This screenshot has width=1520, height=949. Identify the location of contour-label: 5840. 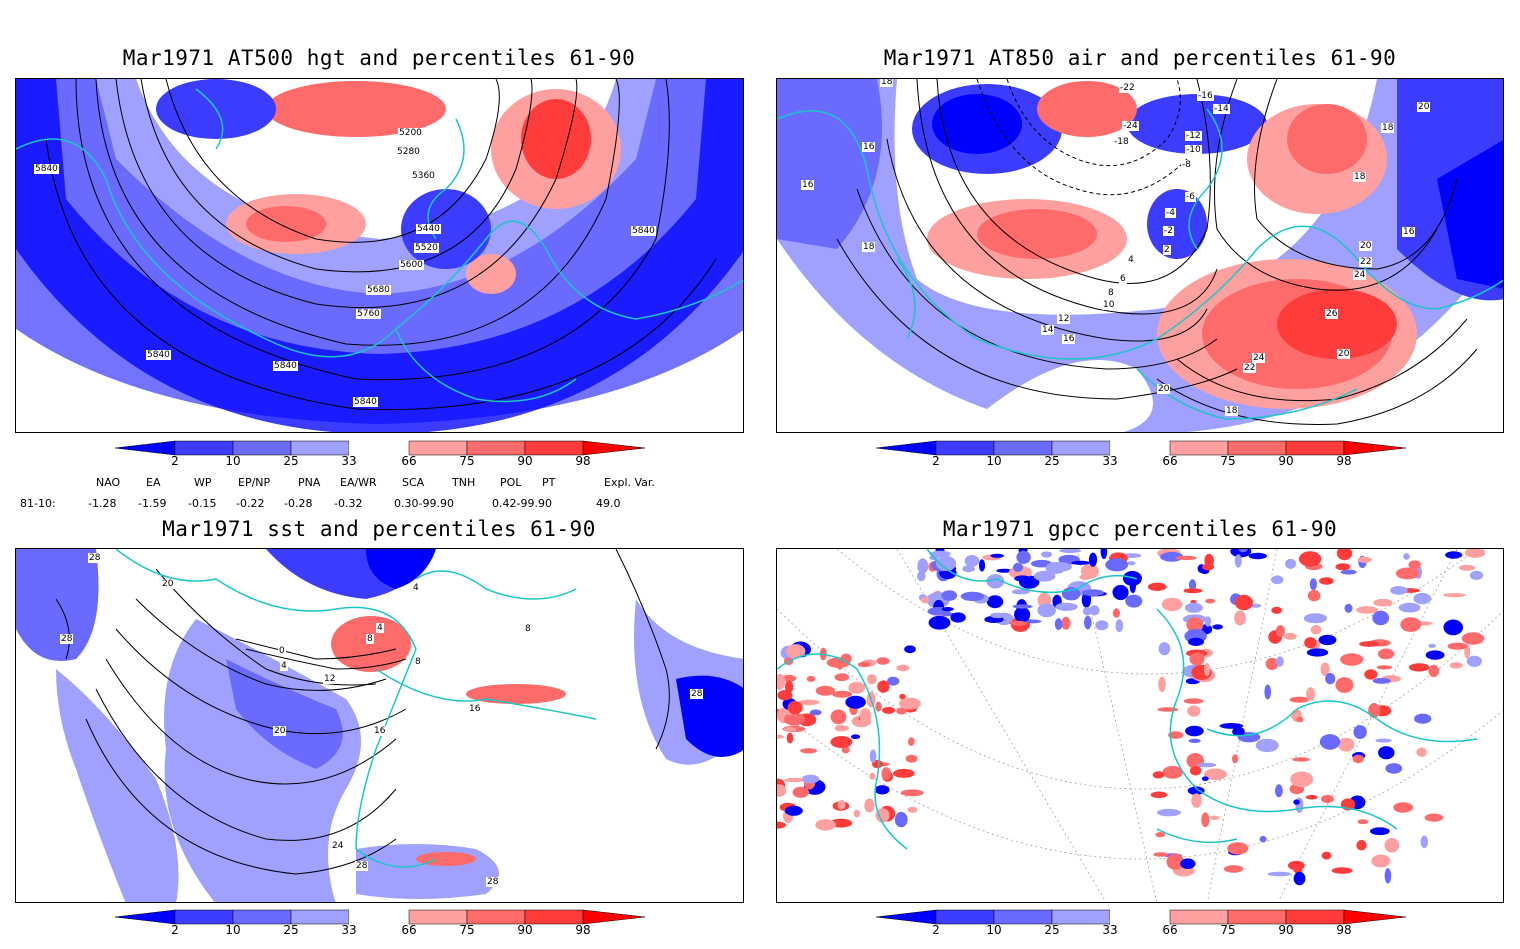
(158, 355).